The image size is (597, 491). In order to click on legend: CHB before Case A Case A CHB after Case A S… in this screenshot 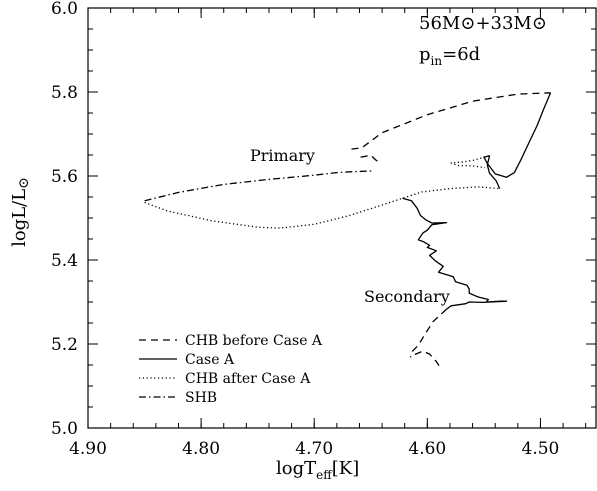, I will do `click(231, 369)`.